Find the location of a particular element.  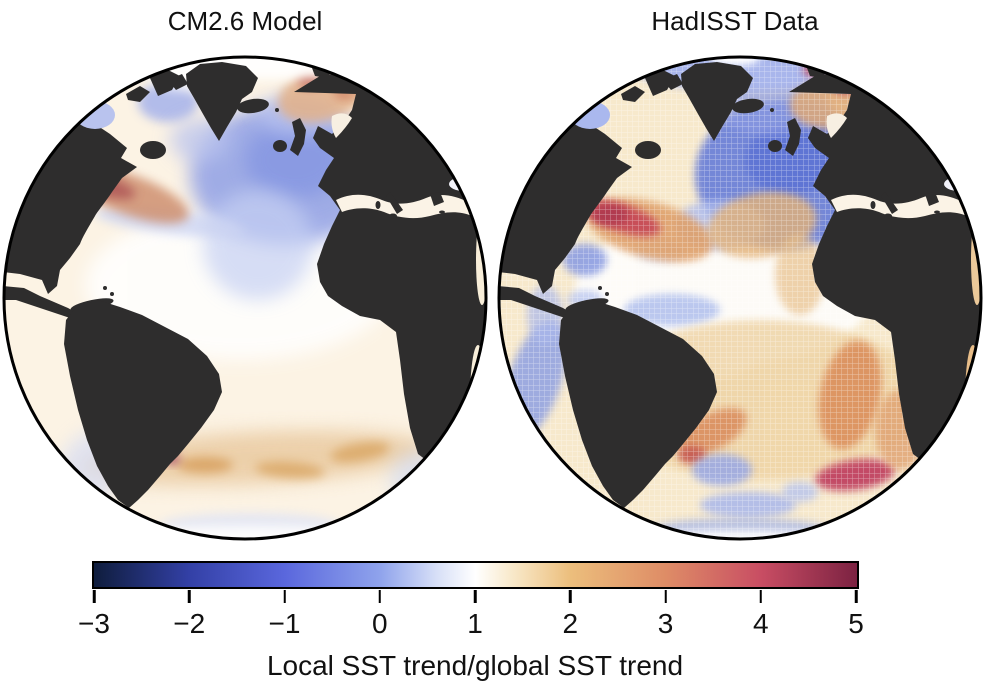

hudson-bay-right is located at coordinates (590, 115).